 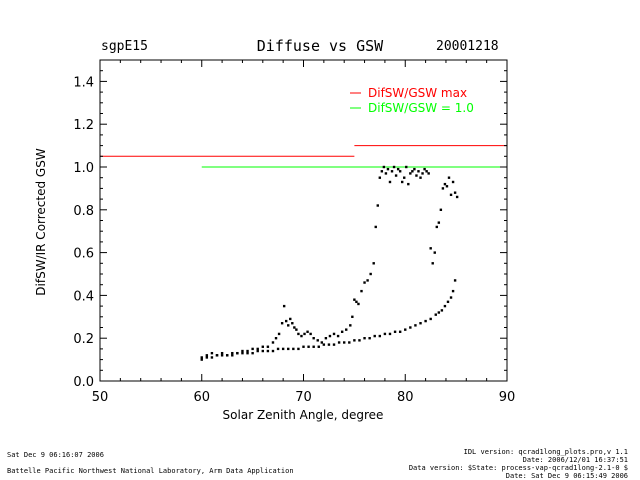 I want to click on x-tick-label: 70, so click(x=303, y=397).